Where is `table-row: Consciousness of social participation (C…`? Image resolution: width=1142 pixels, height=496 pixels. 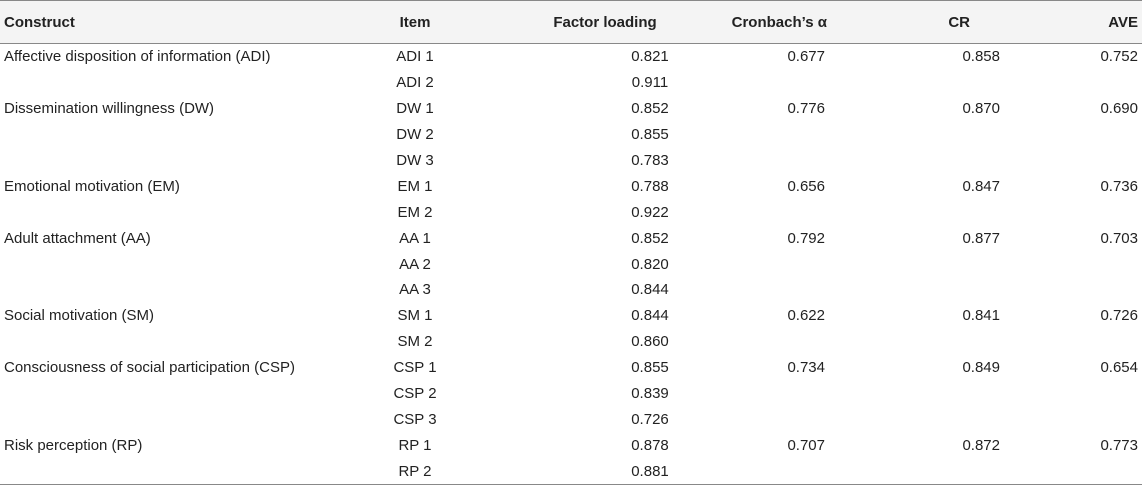 table-row: Consciousness of social participation (C… is located at coordinates (571, 368).